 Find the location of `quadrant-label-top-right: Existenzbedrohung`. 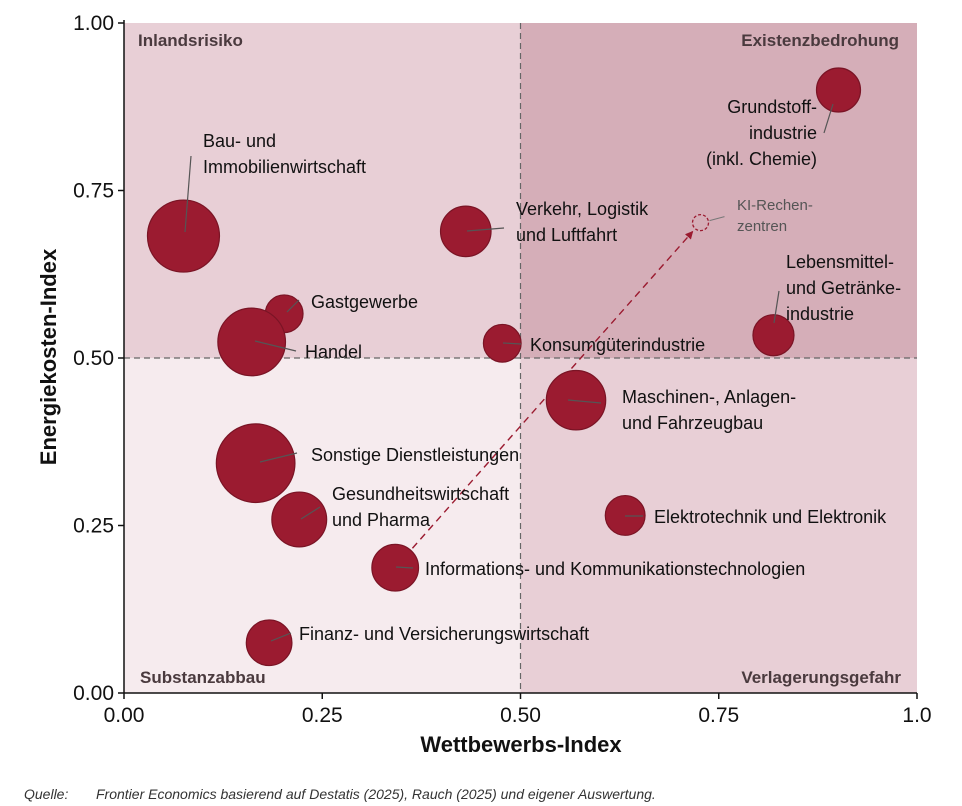

quadrant-label-top-right: Existenzbedrohung is located at coordinates (820, 40).